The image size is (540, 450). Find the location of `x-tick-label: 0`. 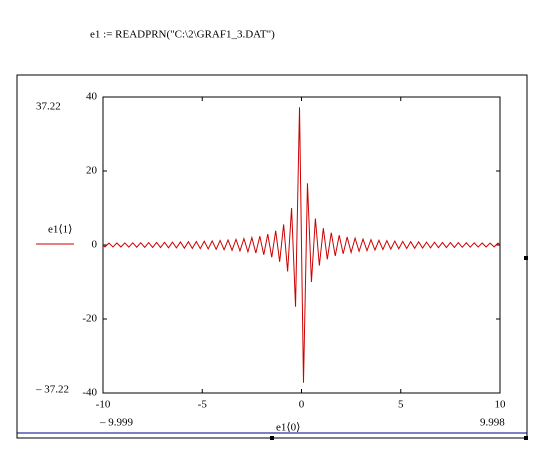

x-tick-label: 0 is located at coordinates (302, 405).